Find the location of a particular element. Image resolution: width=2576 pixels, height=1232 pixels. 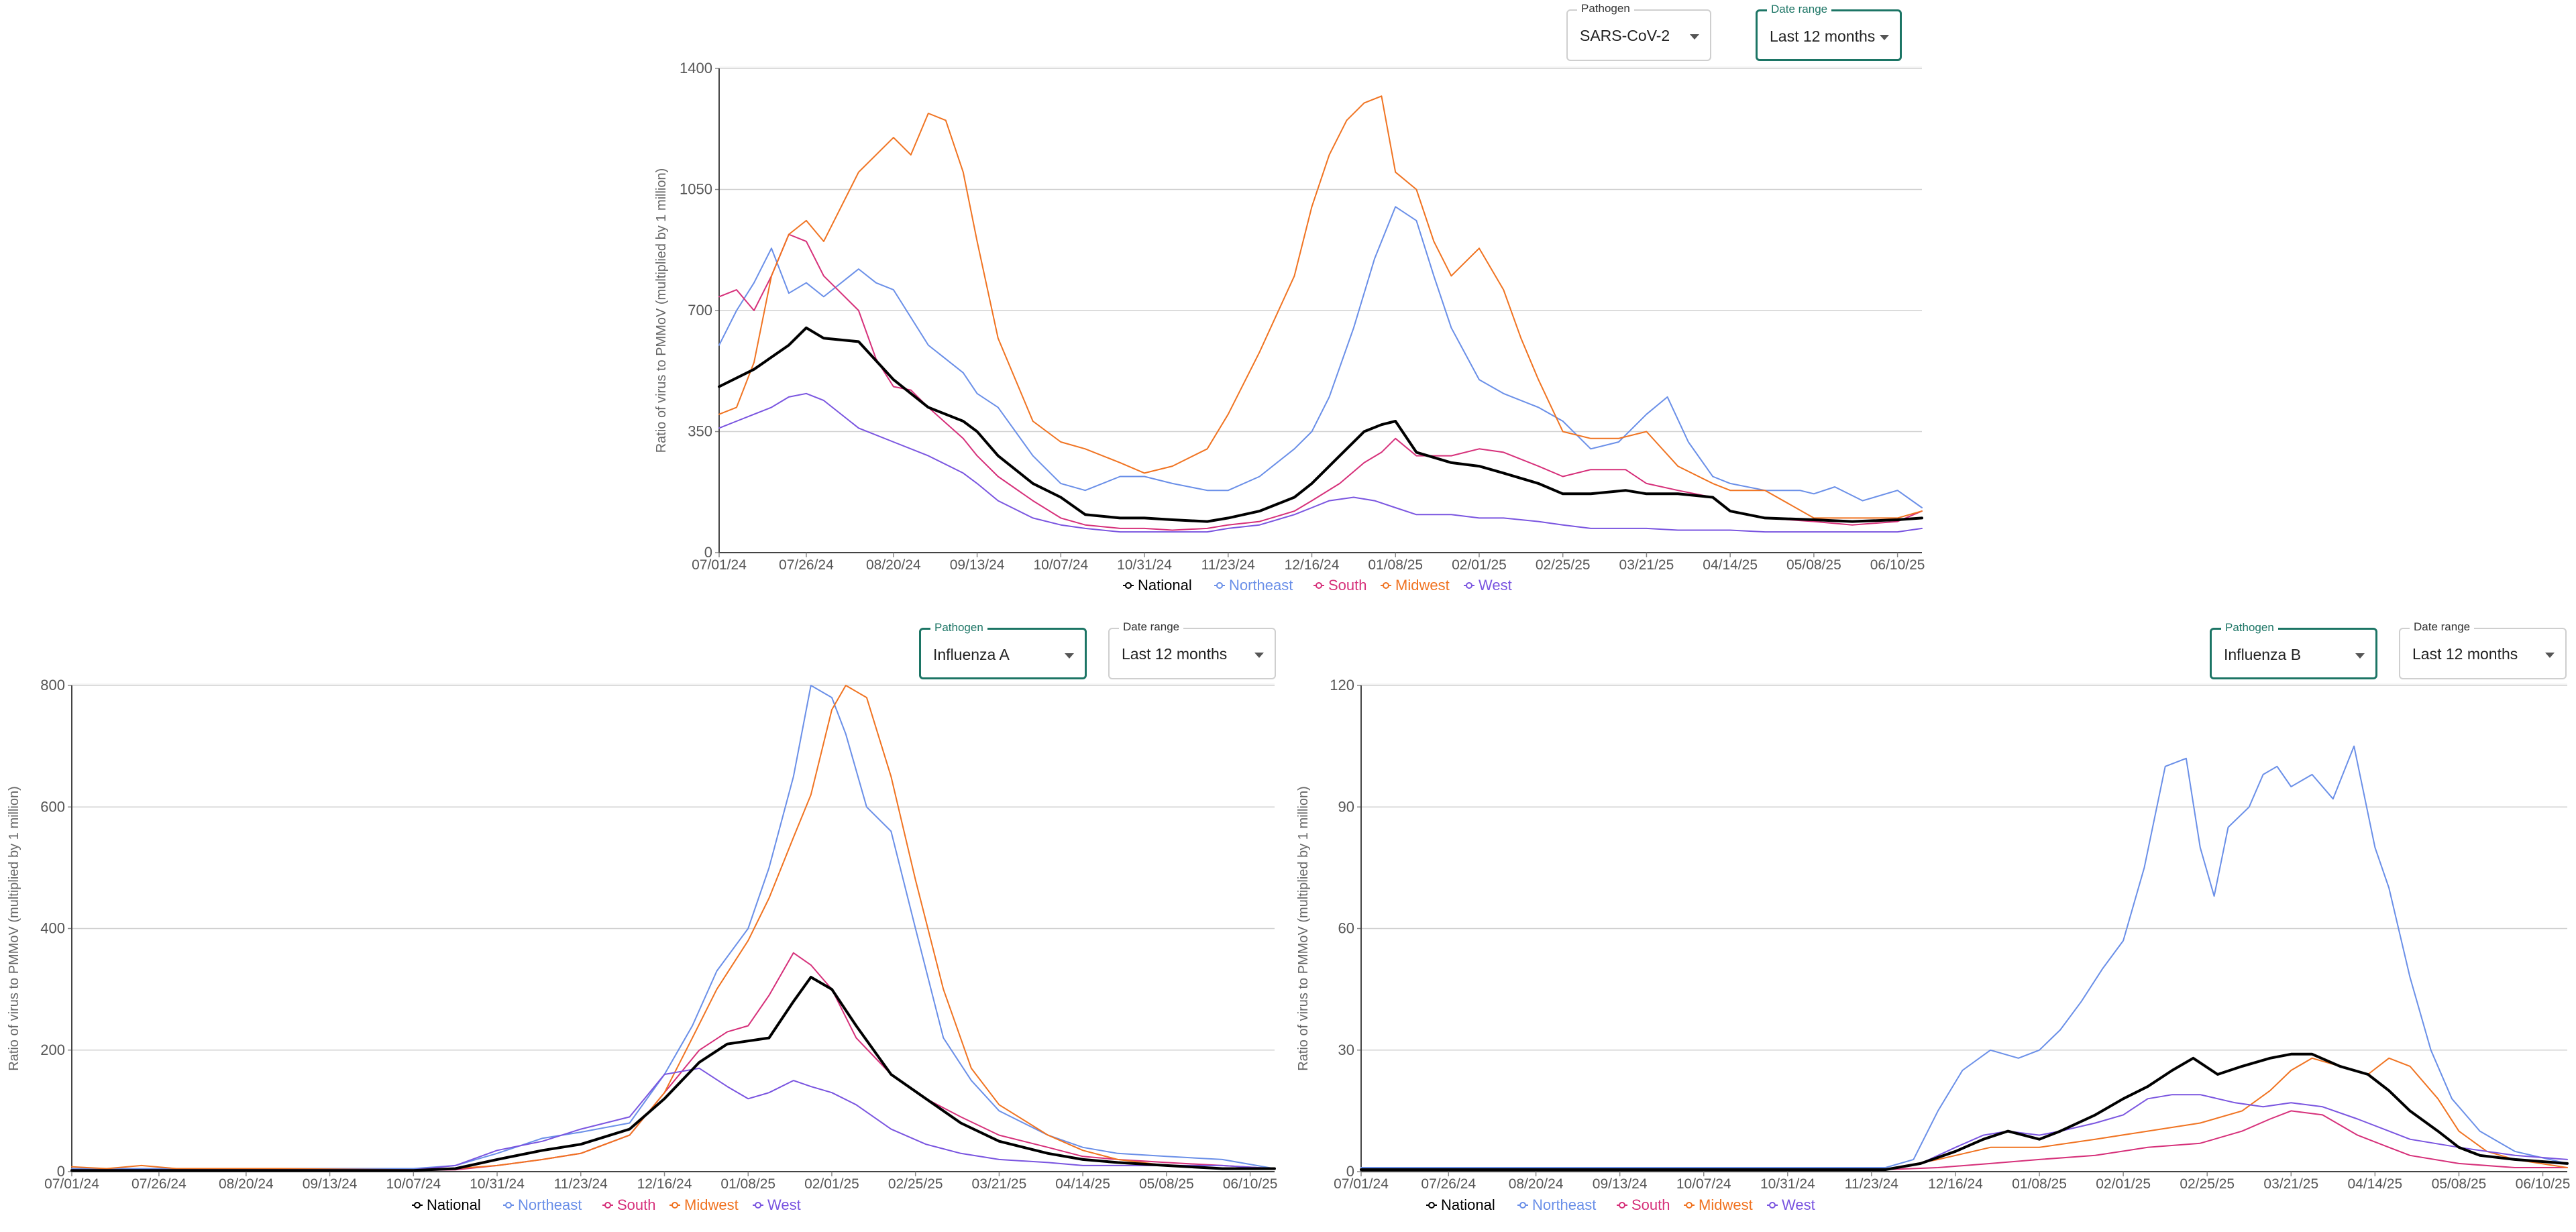

y-tick-label: 200 is located at coordinates (52, 1050).